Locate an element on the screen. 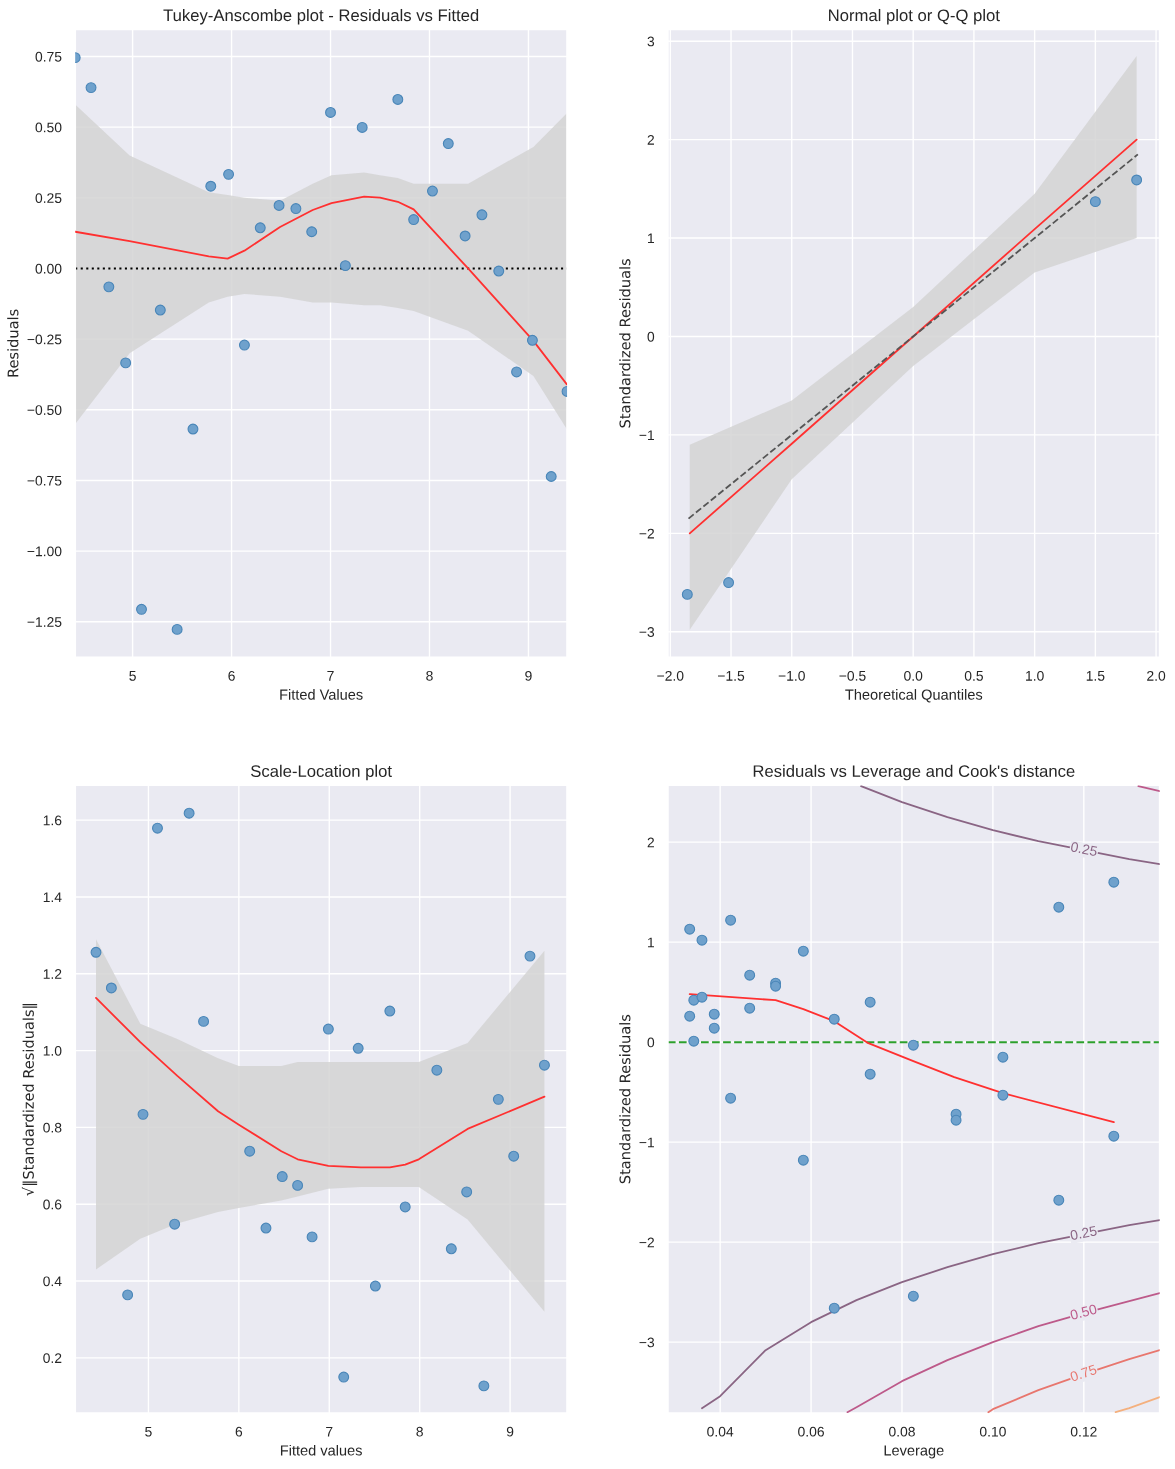 This screenshot has width=1175, height=1469. y-tick-label: −2 is located at coordinates (646, 533).